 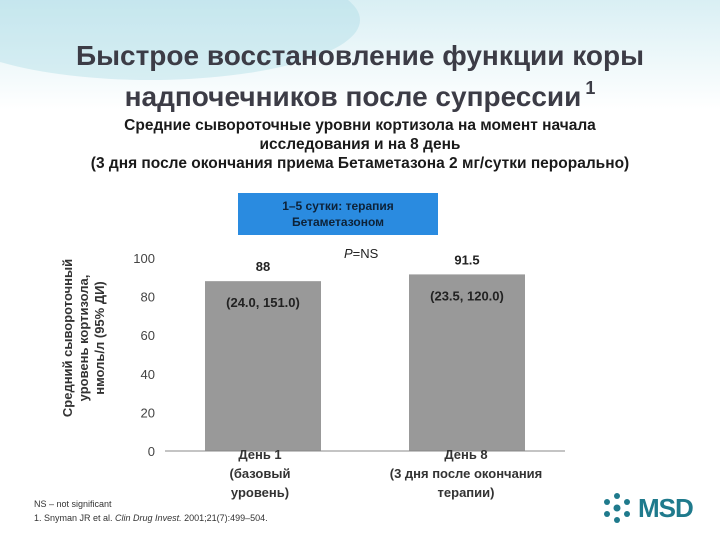 What do you see at coordinates (73, 504) in the screenshot?
I see `footnote-ns: NS – not significant` at bounding box center [73, 504].